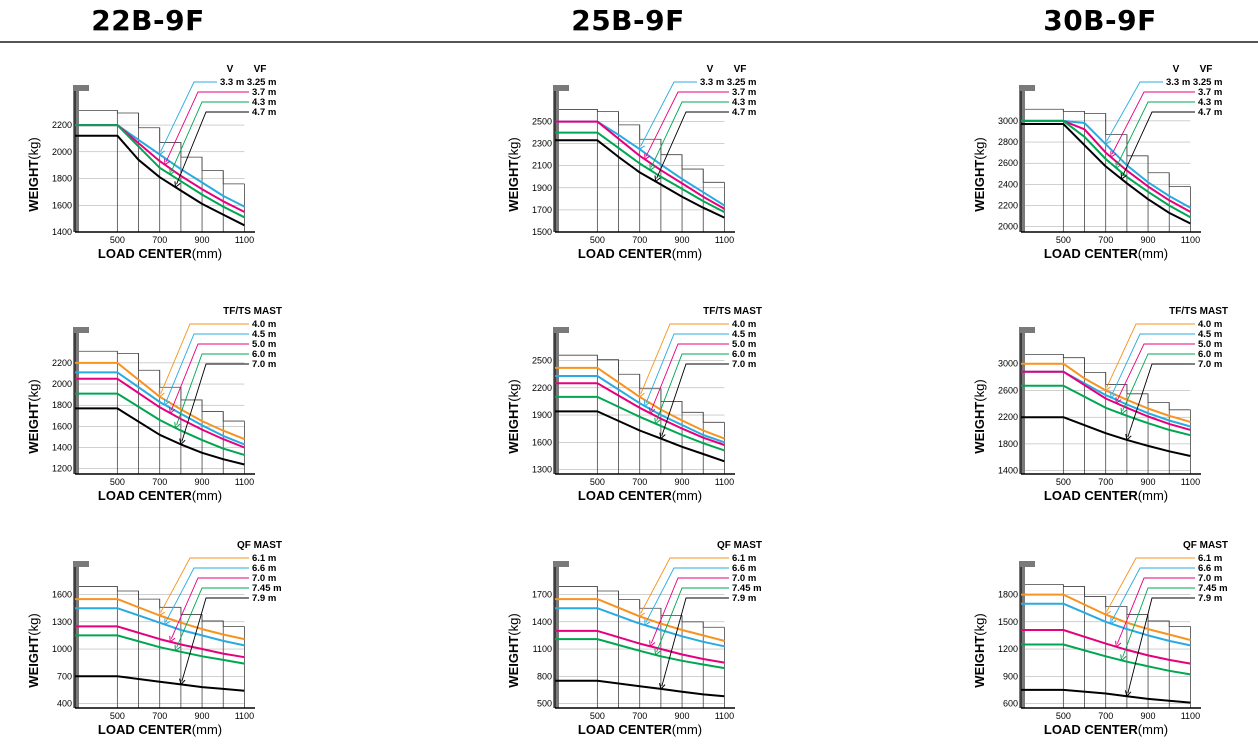 Image resolution: width=1258 pixels, height=754 pixels. Describe the element at coordinates (264, 324) in the screenshot. I see `legend-label: 4.0 m` at that location.